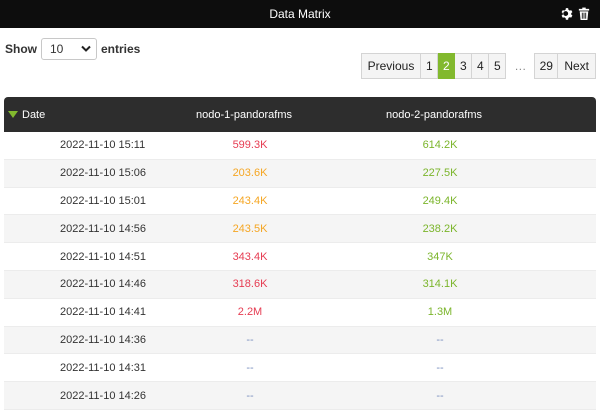 The width and height of the screenshot is (600, 410). Describe the element at coordinates (440, 312) in the screenshot. I see `cell-node2-value: 1.3M` at that location.